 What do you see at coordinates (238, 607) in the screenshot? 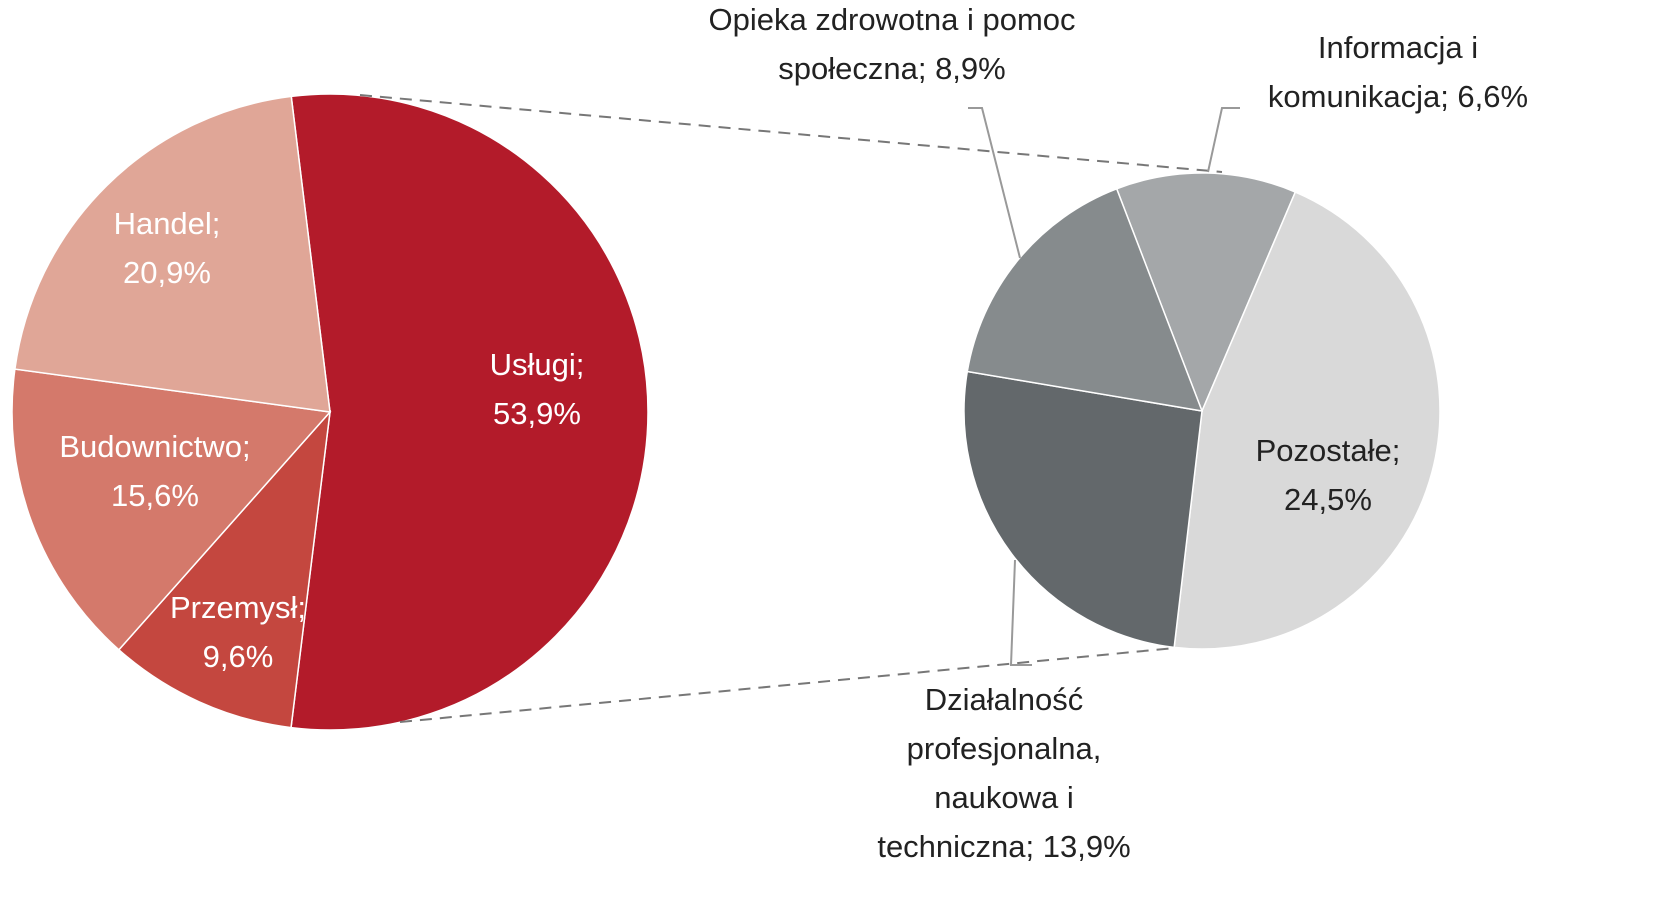
I see `slice-label: Przemysł;` at bounding box center [238, 607].